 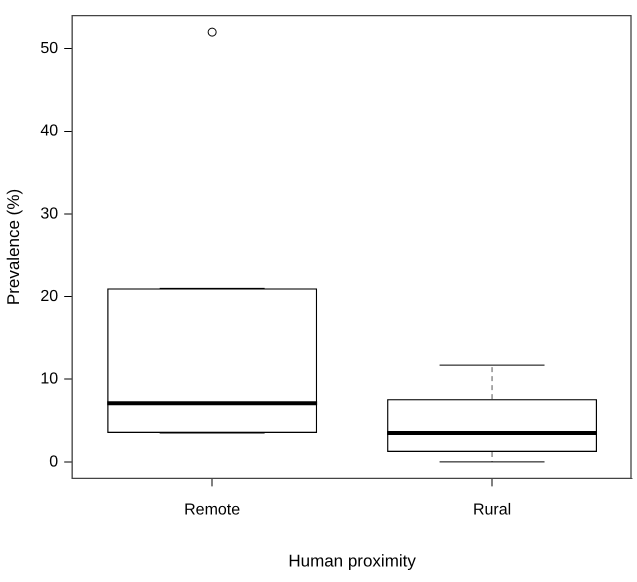 What do you see at coordinates (352, 560) in the screenshot?
I see `x-axis-title: Human proximity` at bounding box center [352, 560].